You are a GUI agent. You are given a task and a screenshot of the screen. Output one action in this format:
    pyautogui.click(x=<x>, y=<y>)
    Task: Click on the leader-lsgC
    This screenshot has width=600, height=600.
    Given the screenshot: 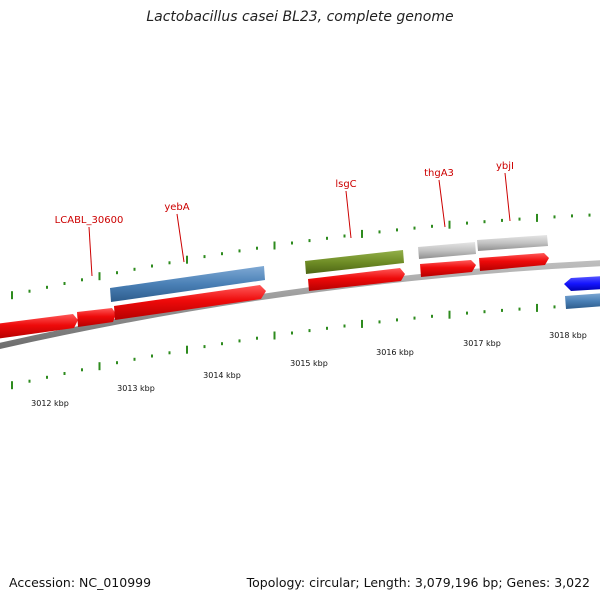 What is the action you would take?
    pyautogui.click(x=348, y=214)
    